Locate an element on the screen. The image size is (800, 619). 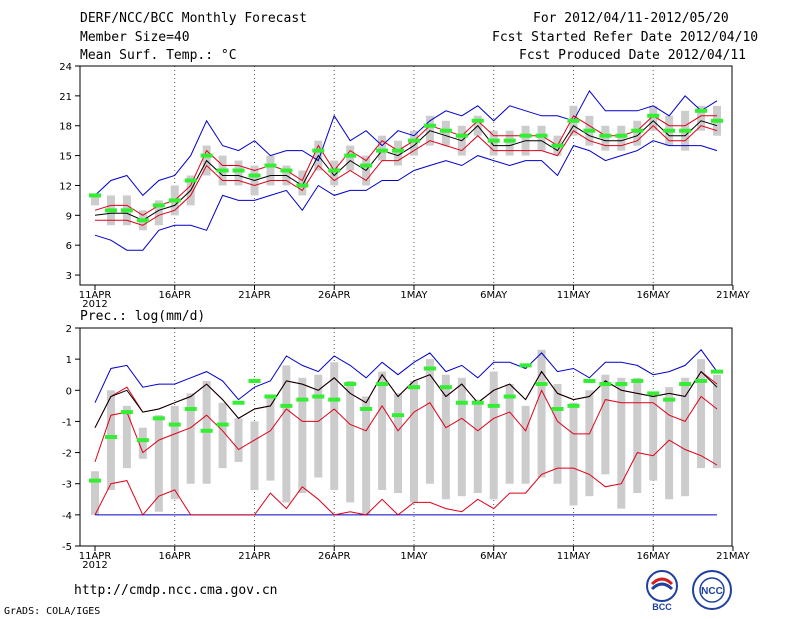
x-tick-label: 16APR is located at coordinates (174, 295).